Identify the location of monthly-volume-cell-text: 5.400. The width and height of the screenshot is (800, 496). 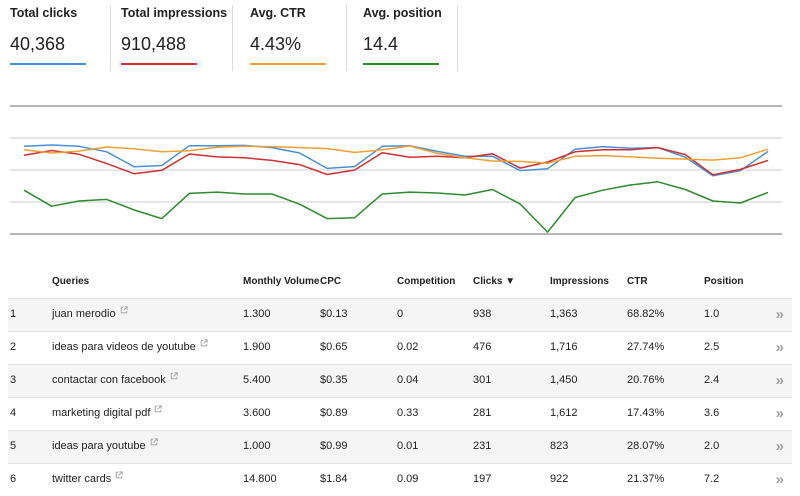
(257, 380).